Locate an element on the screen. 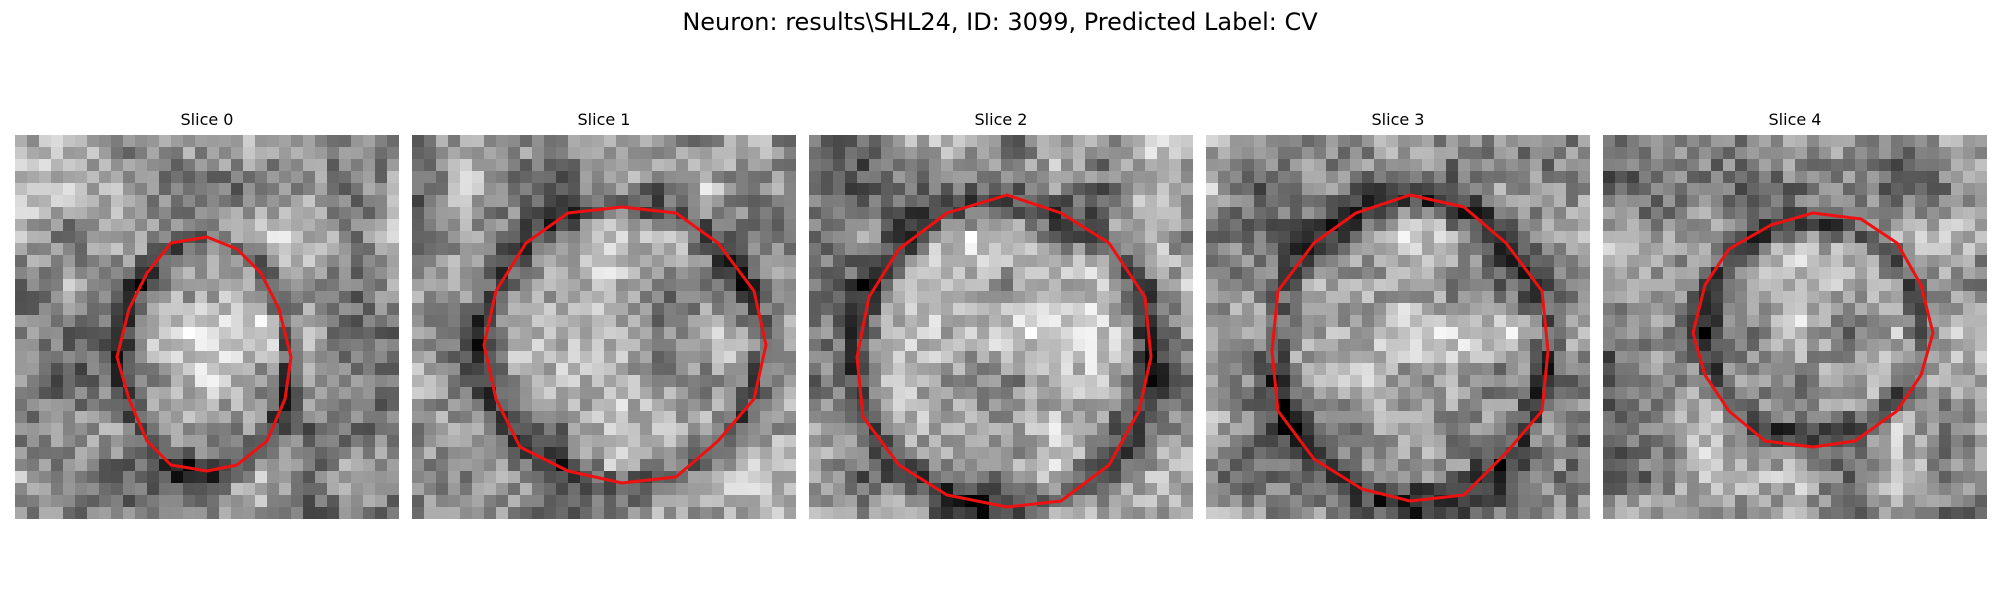 Image resolution: width=2000 pixels, height=600 pixels. slice-2-image is located at coordinates (1001, 327).